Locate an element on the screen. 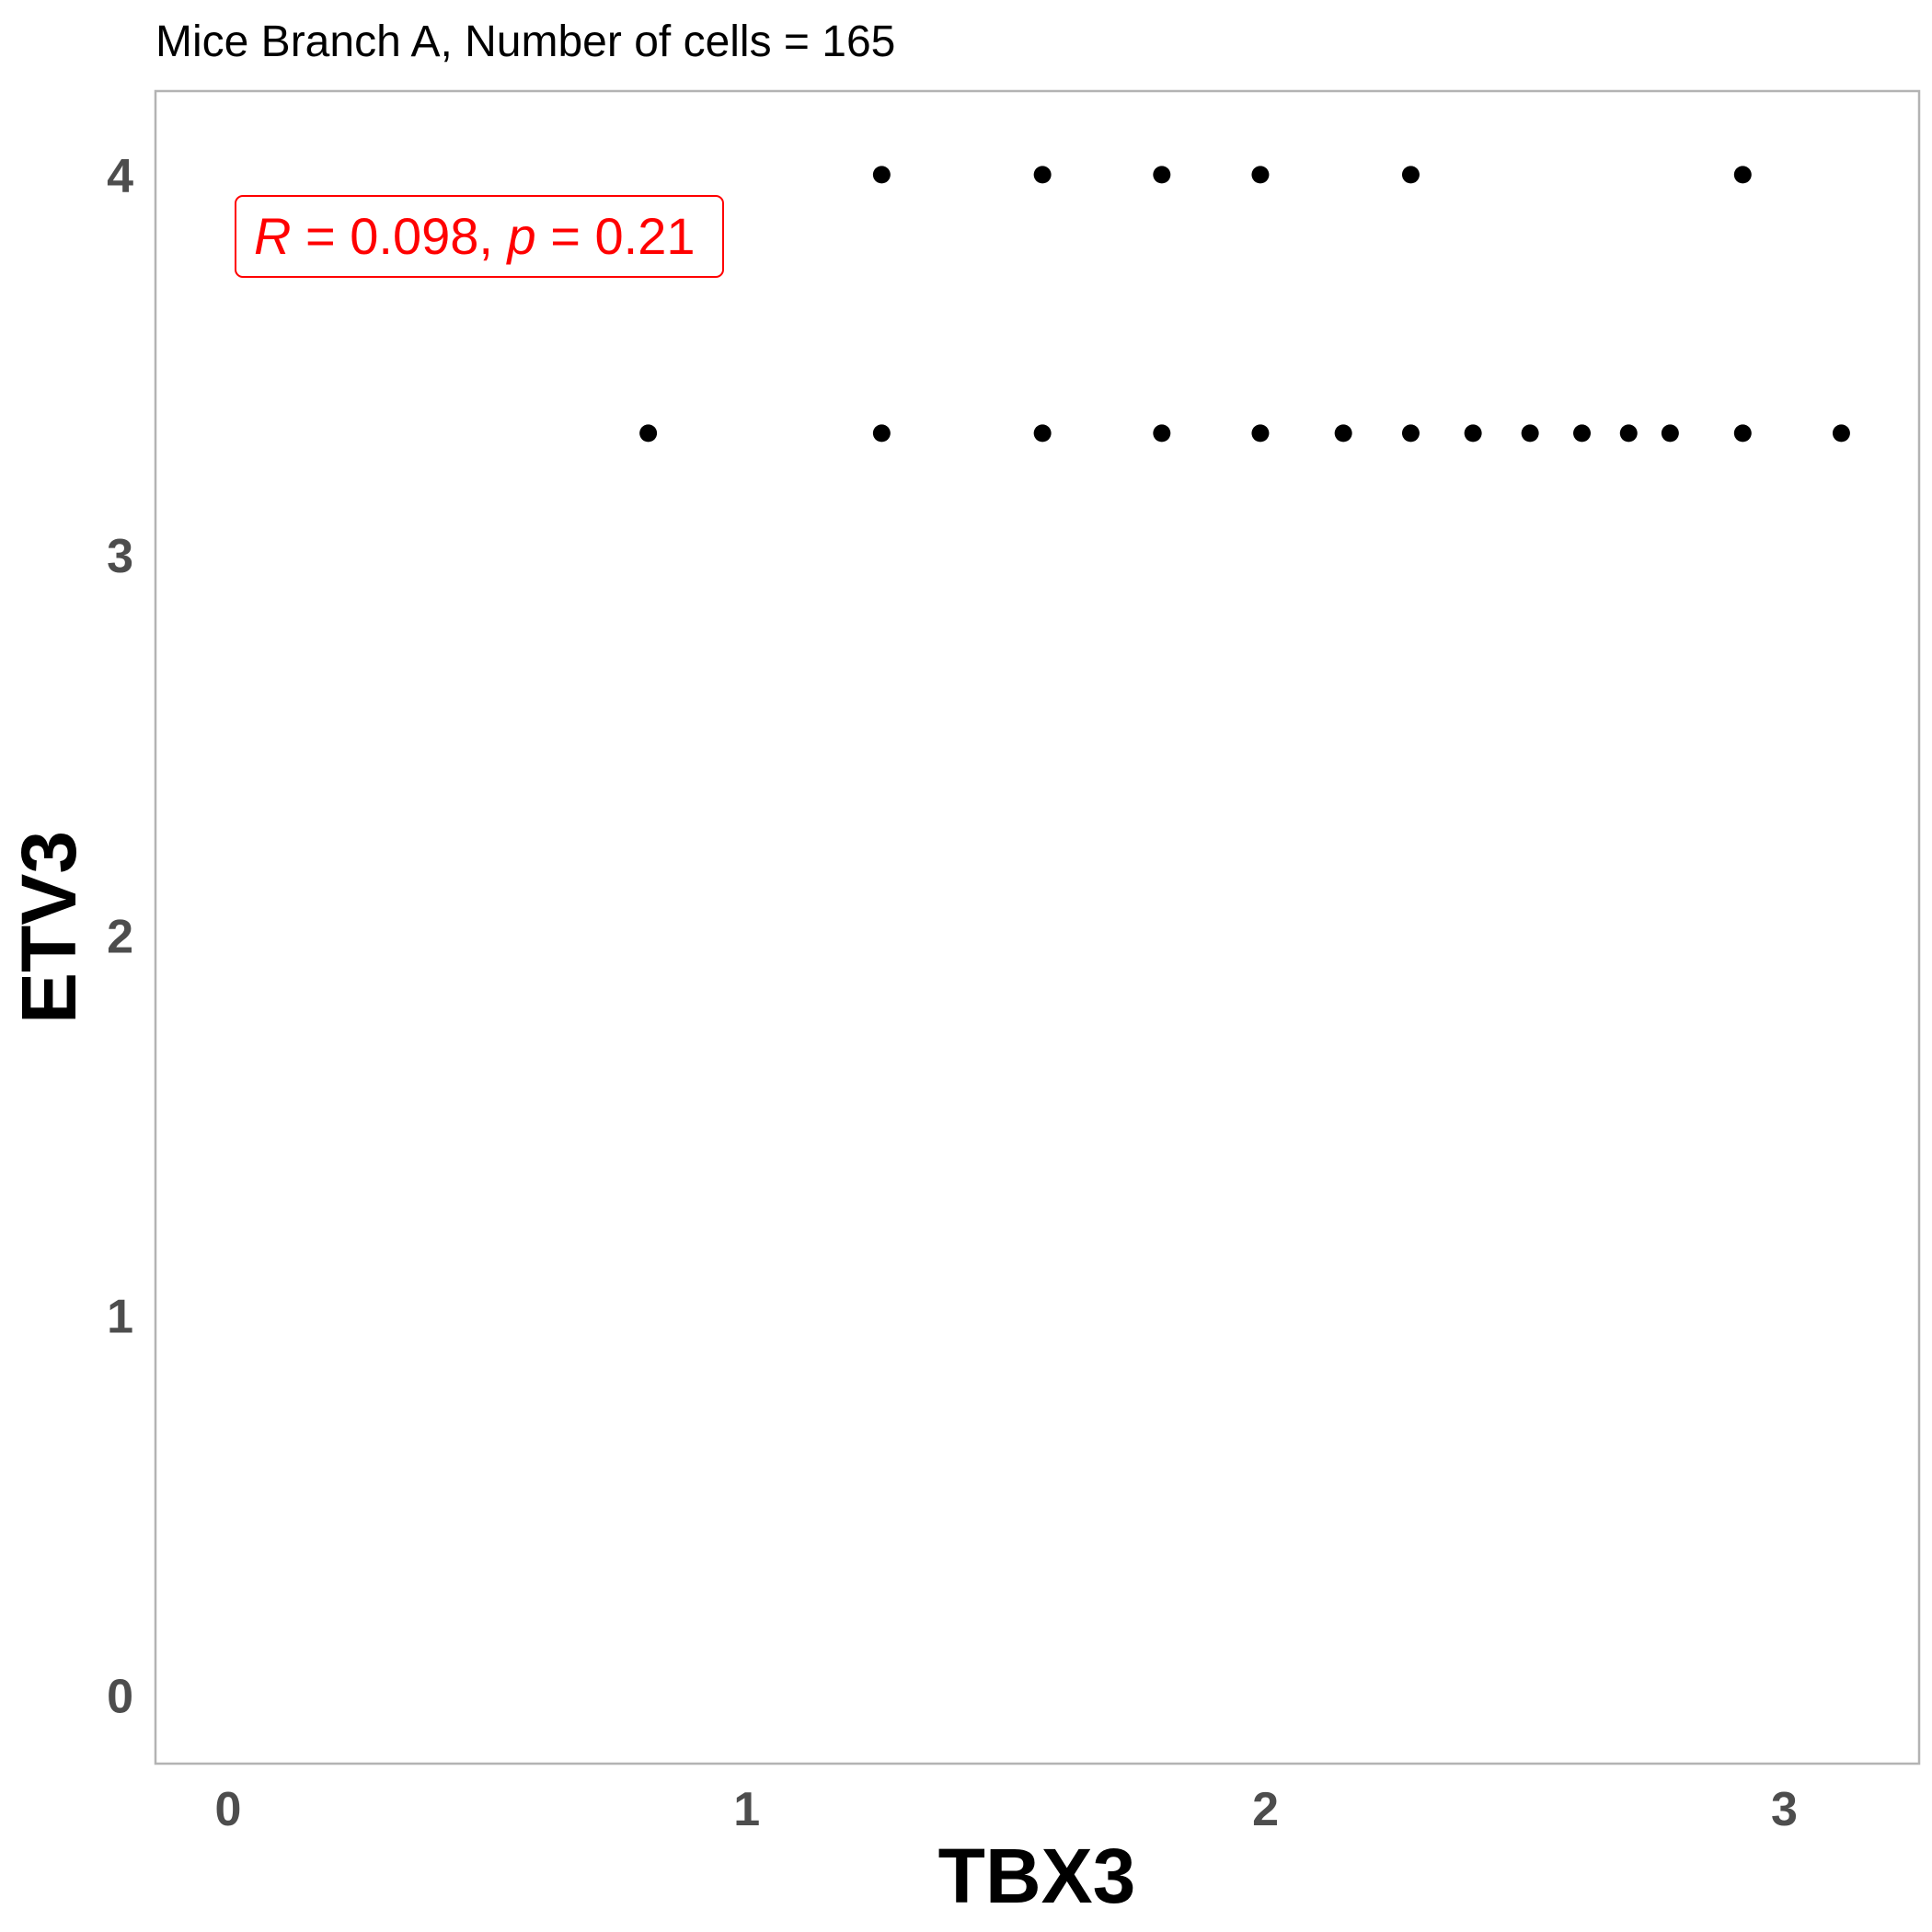  annotation-box is located at coordinates (479, 236).